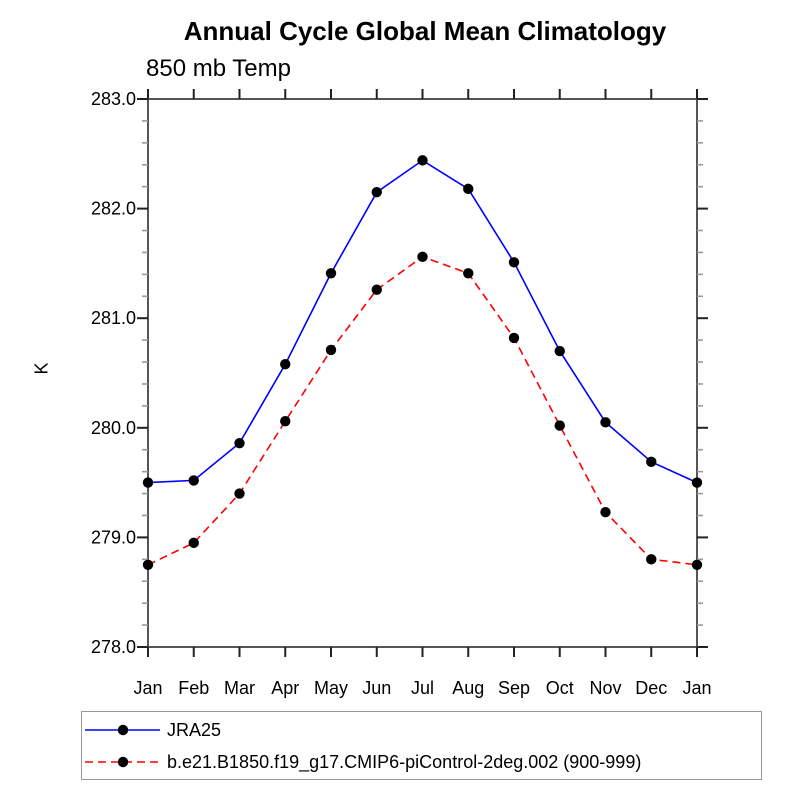 The image size is (800, 800). Describe the element at coordinates (468, 688) in the screenshot. I see `x-tick-label: Aug` at that location.